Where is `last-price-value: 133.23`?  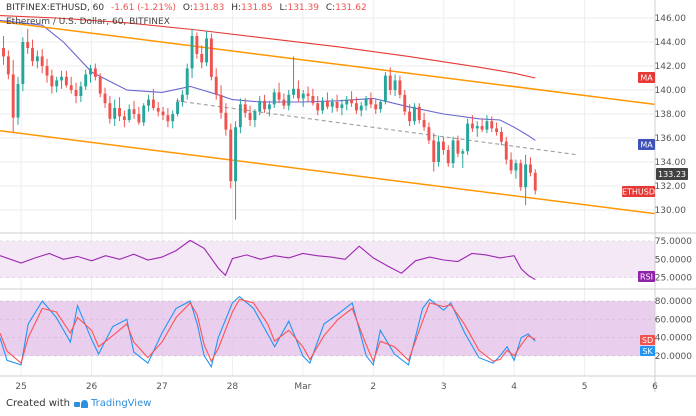
last-price-value: 133.23 is located at coordinates (672, 174).